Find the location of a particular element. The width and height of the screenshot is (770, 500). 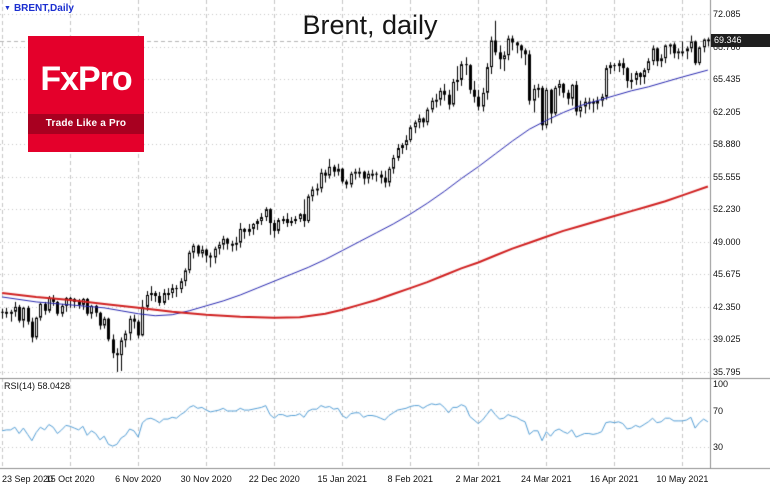

rsi-tick-label: 70 is located at coordinates (718, 411).